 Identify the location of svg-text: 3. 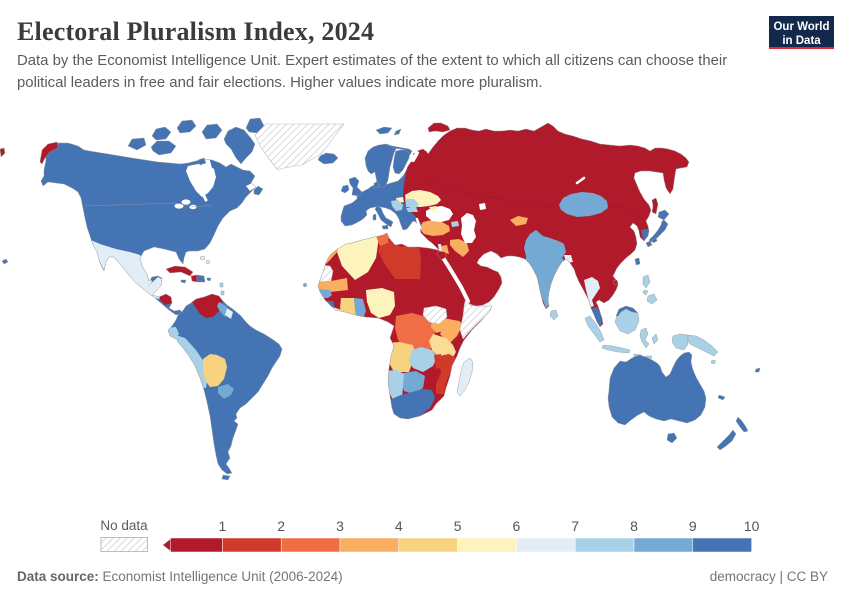
(340, 526).